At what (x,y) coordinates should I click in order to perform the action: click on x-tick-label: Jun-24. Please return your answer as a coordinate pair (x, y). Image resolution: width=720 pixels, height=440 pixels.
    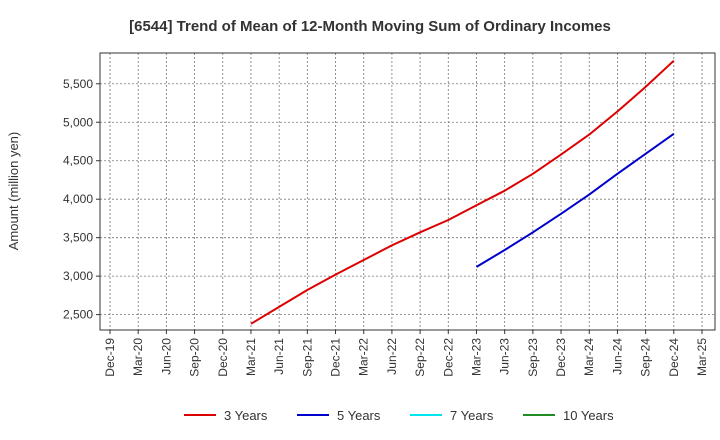
    Looking at the image, I should click on (617, 356).